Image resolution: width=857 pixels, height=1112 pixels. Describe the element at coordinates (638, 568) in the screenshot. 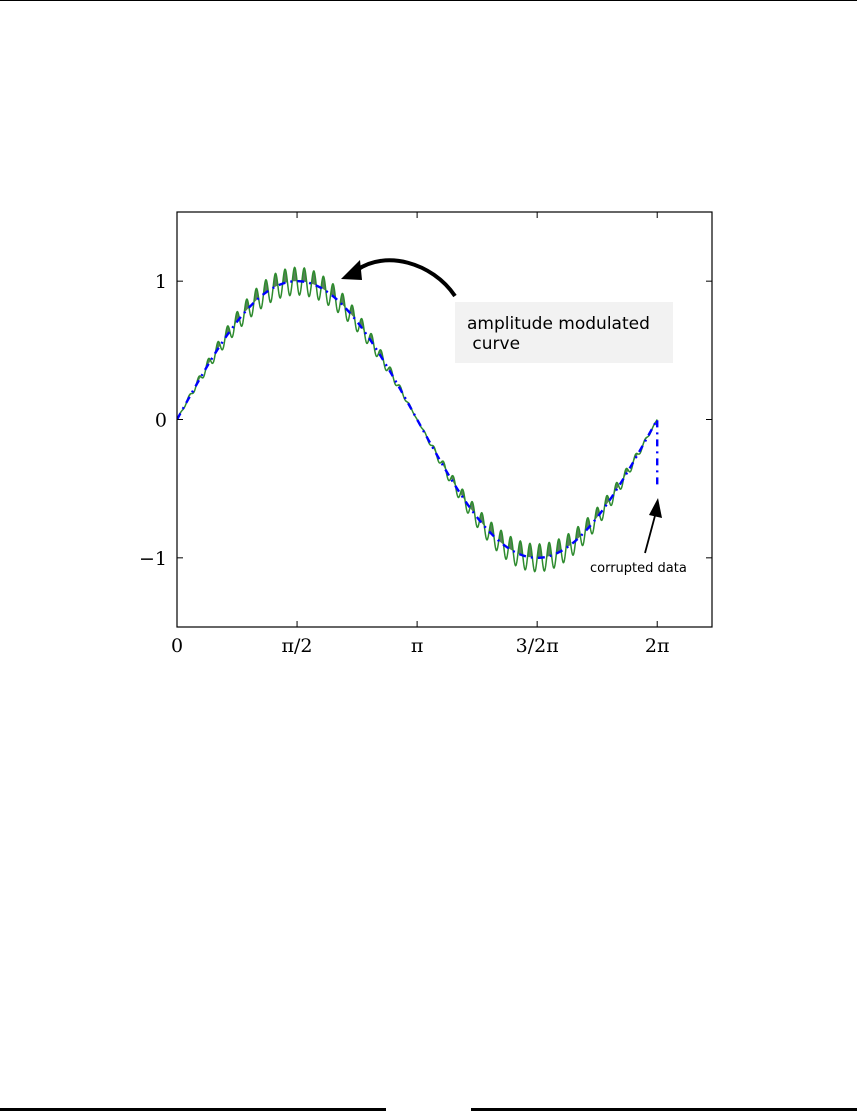

I see `annotation-corrupted-data: corrupted data` at that location.